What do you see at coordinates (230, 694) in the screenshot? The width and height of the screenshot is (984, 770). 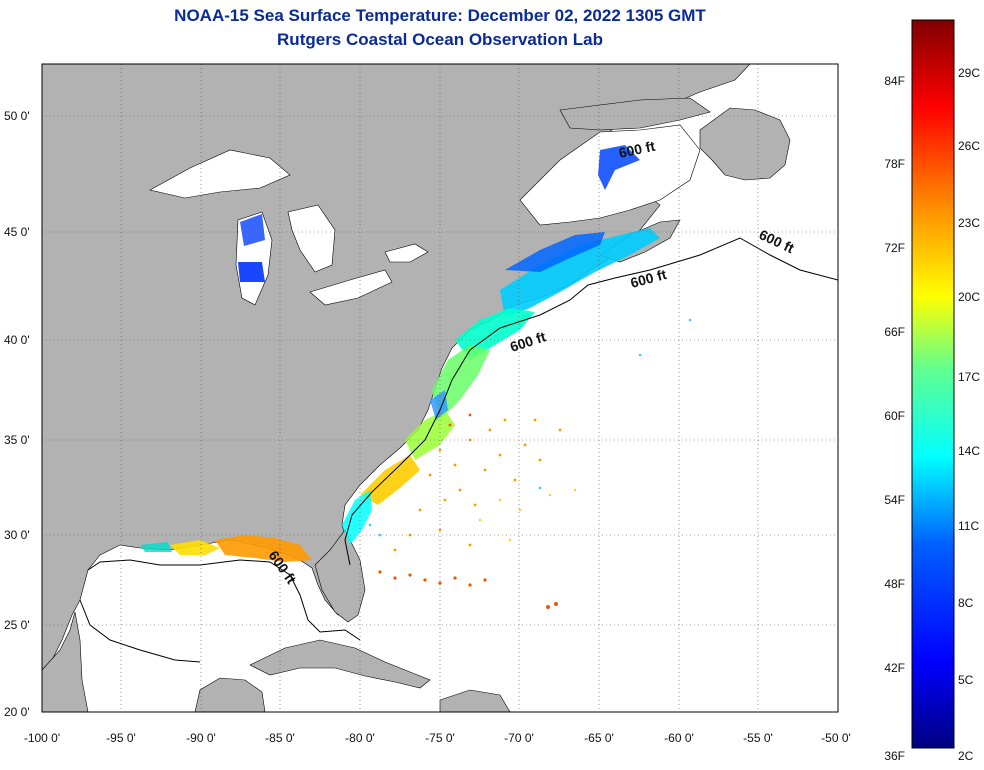 I see `land-yucatan` at bounding box center [230, 694].